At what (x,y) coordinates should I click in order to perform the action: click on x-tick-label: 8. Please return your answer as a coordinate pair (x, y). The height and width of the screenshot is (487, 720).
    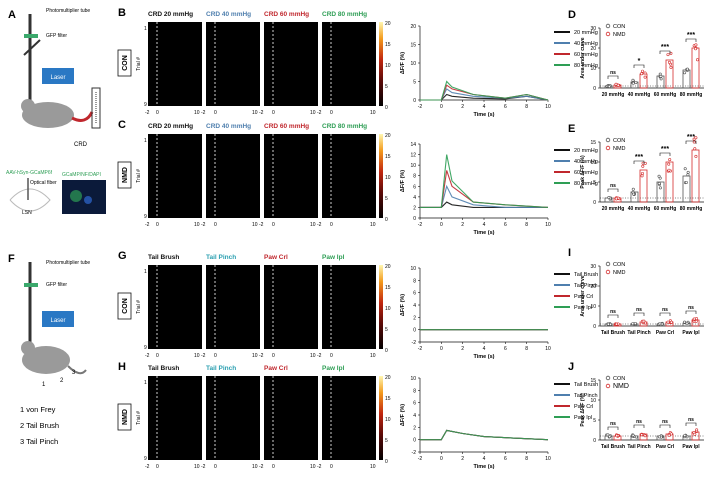
    Looking at the image, I should click on (526, 459).